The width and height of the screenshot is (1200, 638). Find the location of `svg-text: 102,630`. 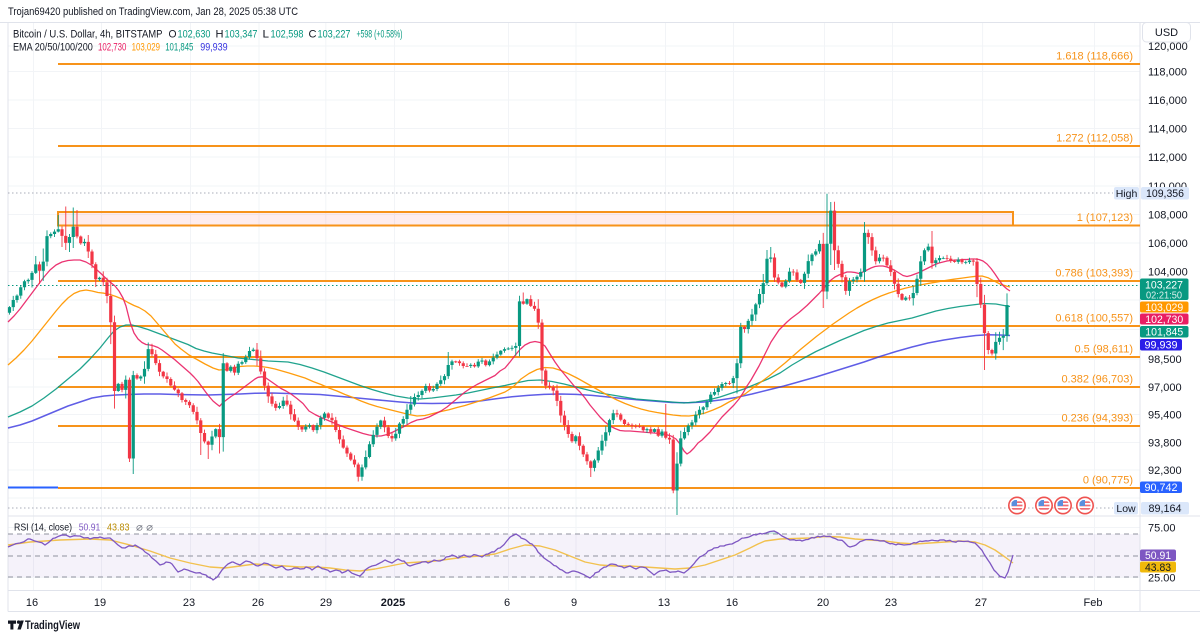

svg-text: 102,630 is located at coordinates (194, 35).